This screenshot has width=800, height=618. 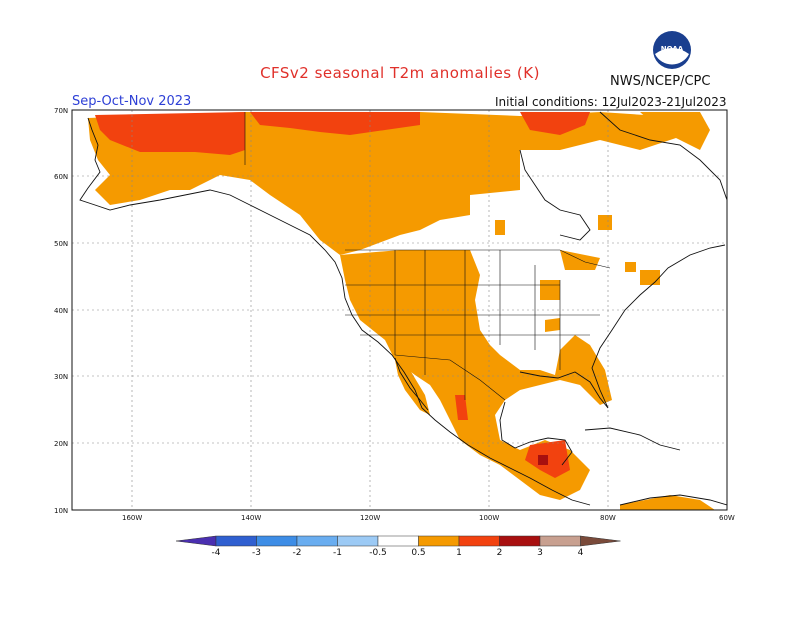 What do you see at coordinates (600, 291) in the screenshot?
I see `warm-region-northeast` at bounding box center [600, 291].